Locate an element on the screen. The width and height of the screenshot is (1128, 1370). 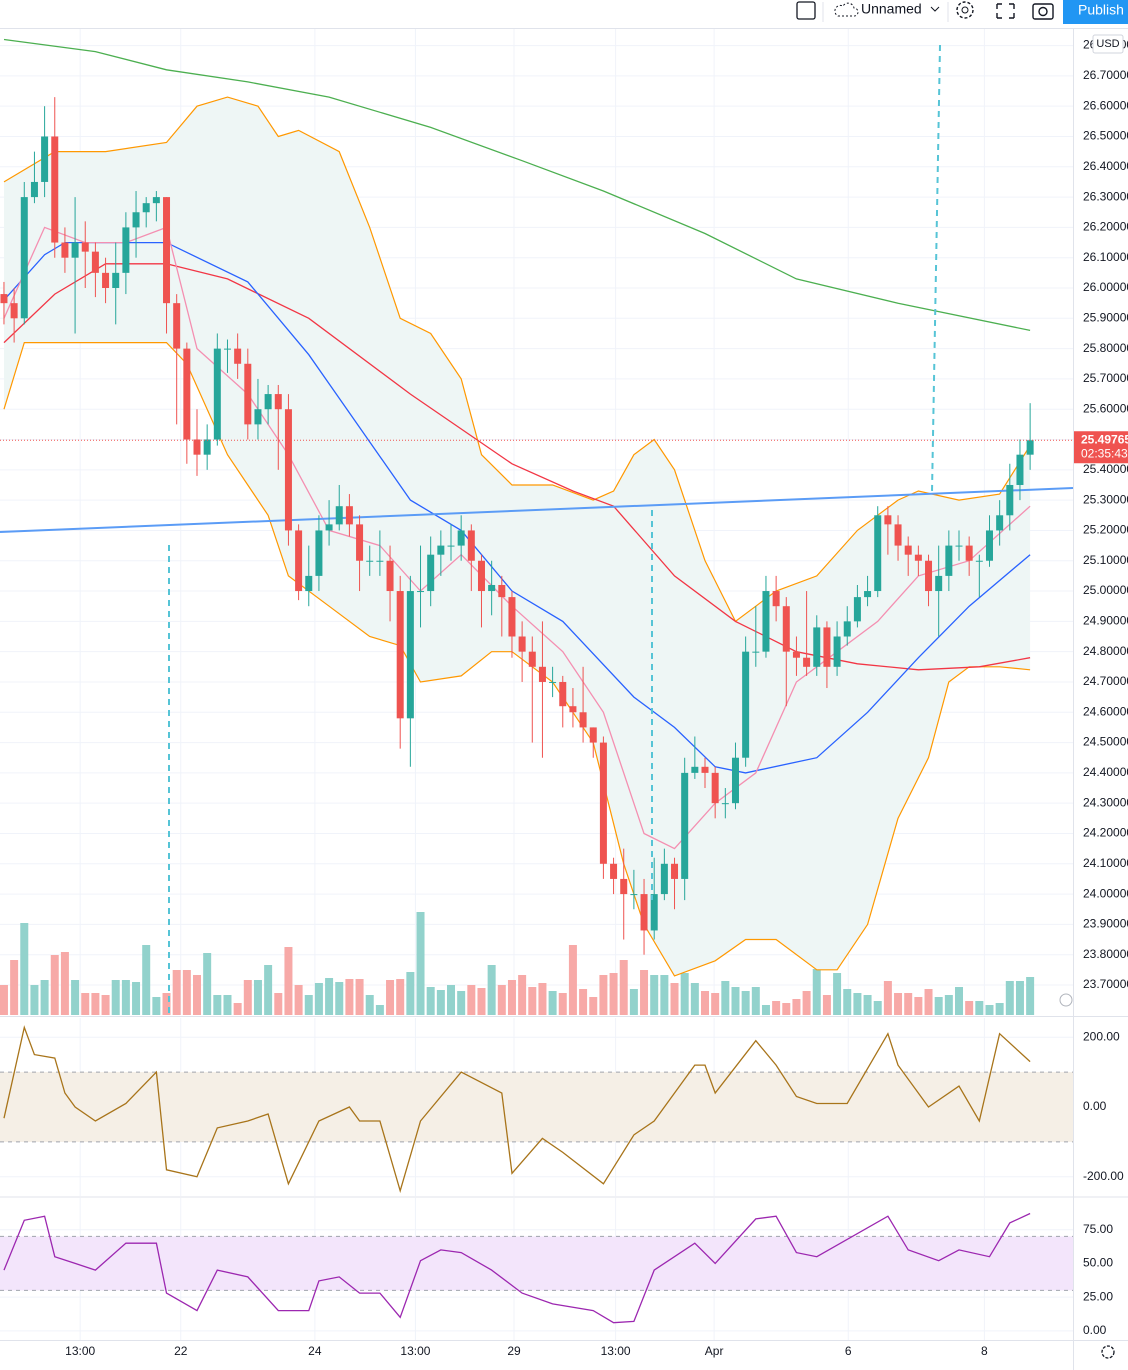
select-icon is located at coordinates (806, 10).